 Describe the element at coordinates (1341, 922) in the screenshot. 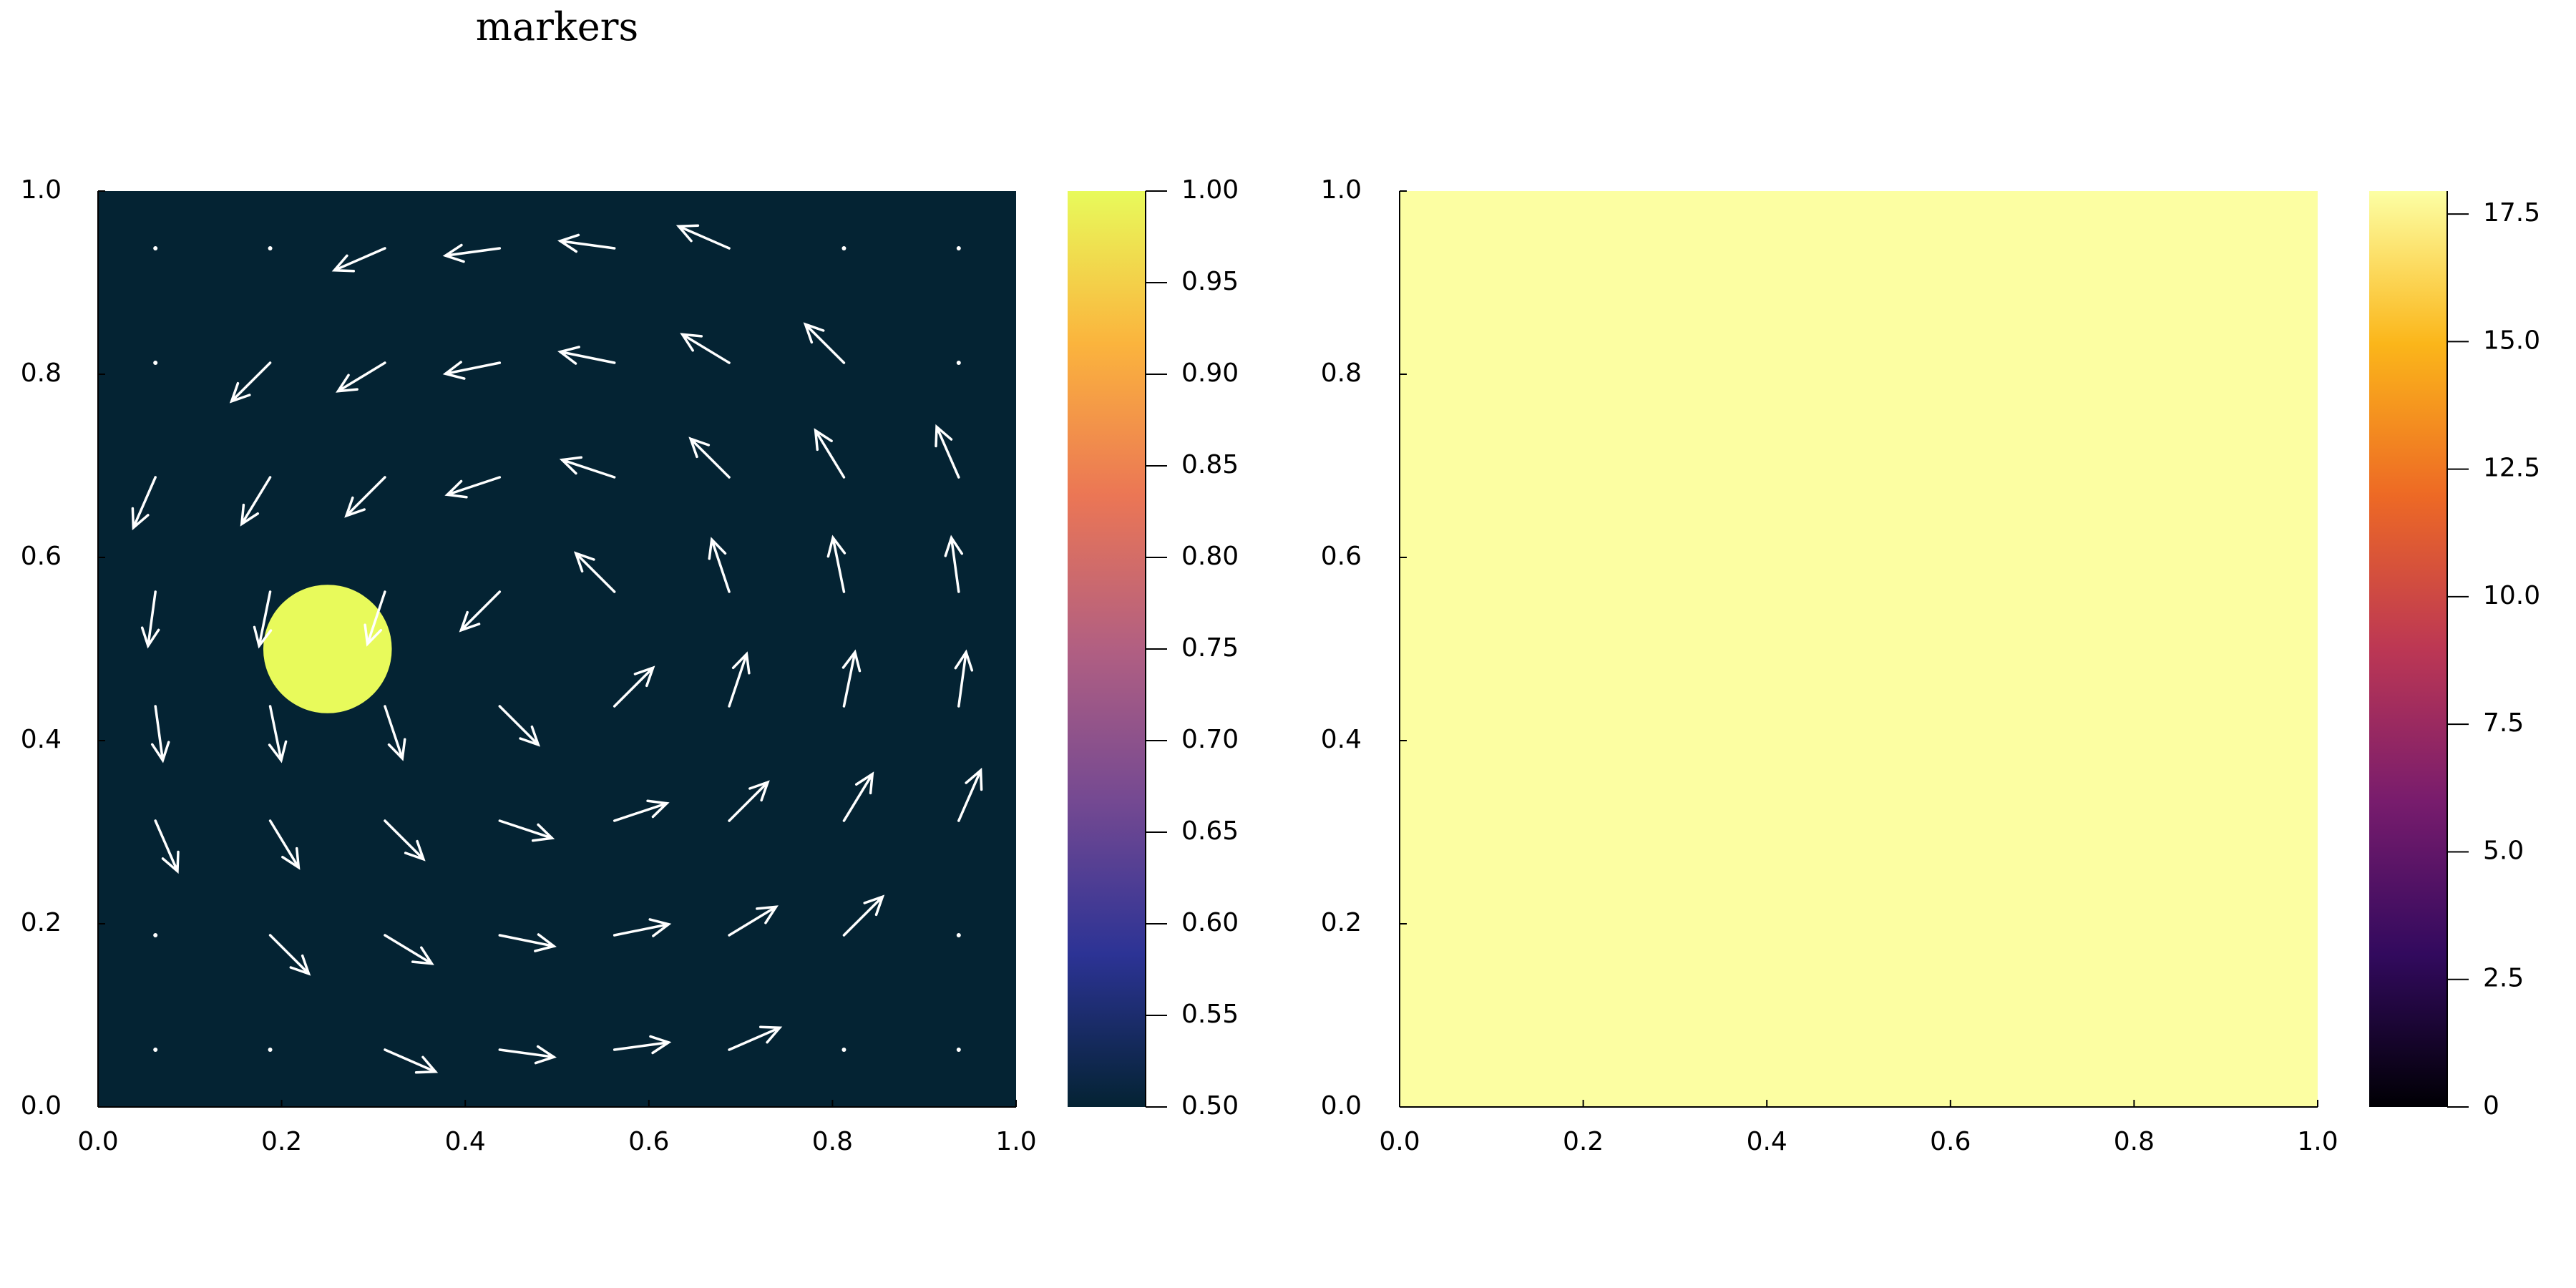

I see `y-tick-label: 0.2` at that location.